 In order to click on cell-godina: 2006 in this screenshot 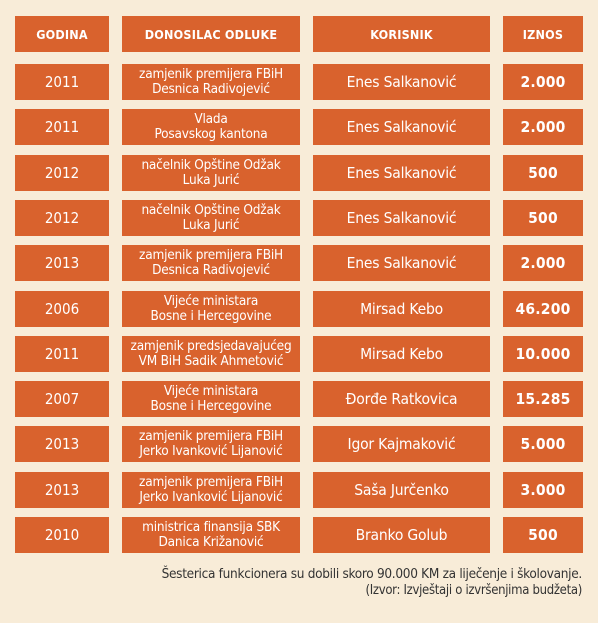, I will do `click(62, 309)`.